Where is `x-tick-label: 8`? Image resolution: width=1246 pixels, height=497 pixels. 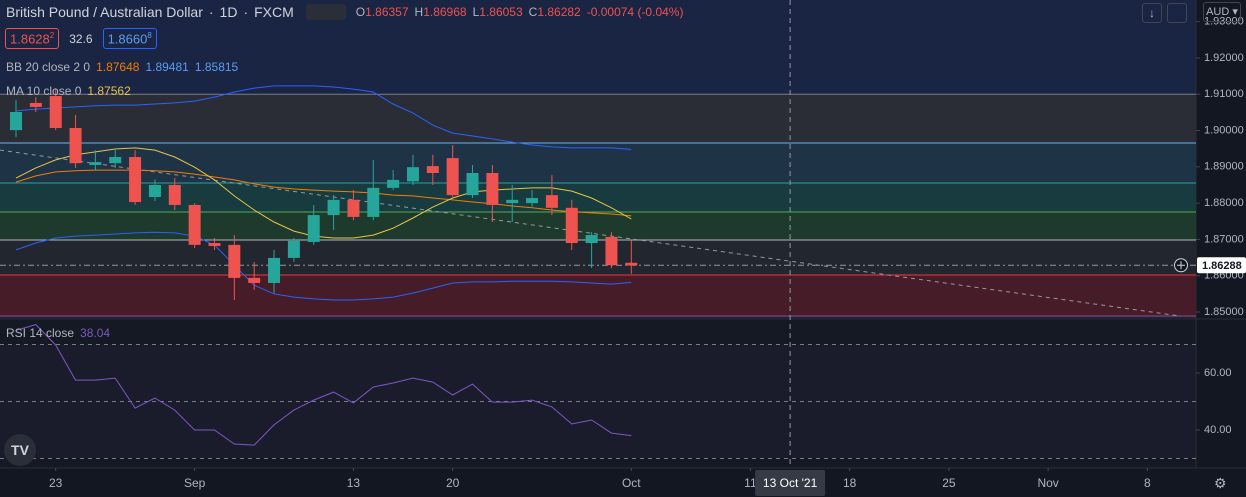
x-tick-label: 8 is located at coordinates (1147, 483).